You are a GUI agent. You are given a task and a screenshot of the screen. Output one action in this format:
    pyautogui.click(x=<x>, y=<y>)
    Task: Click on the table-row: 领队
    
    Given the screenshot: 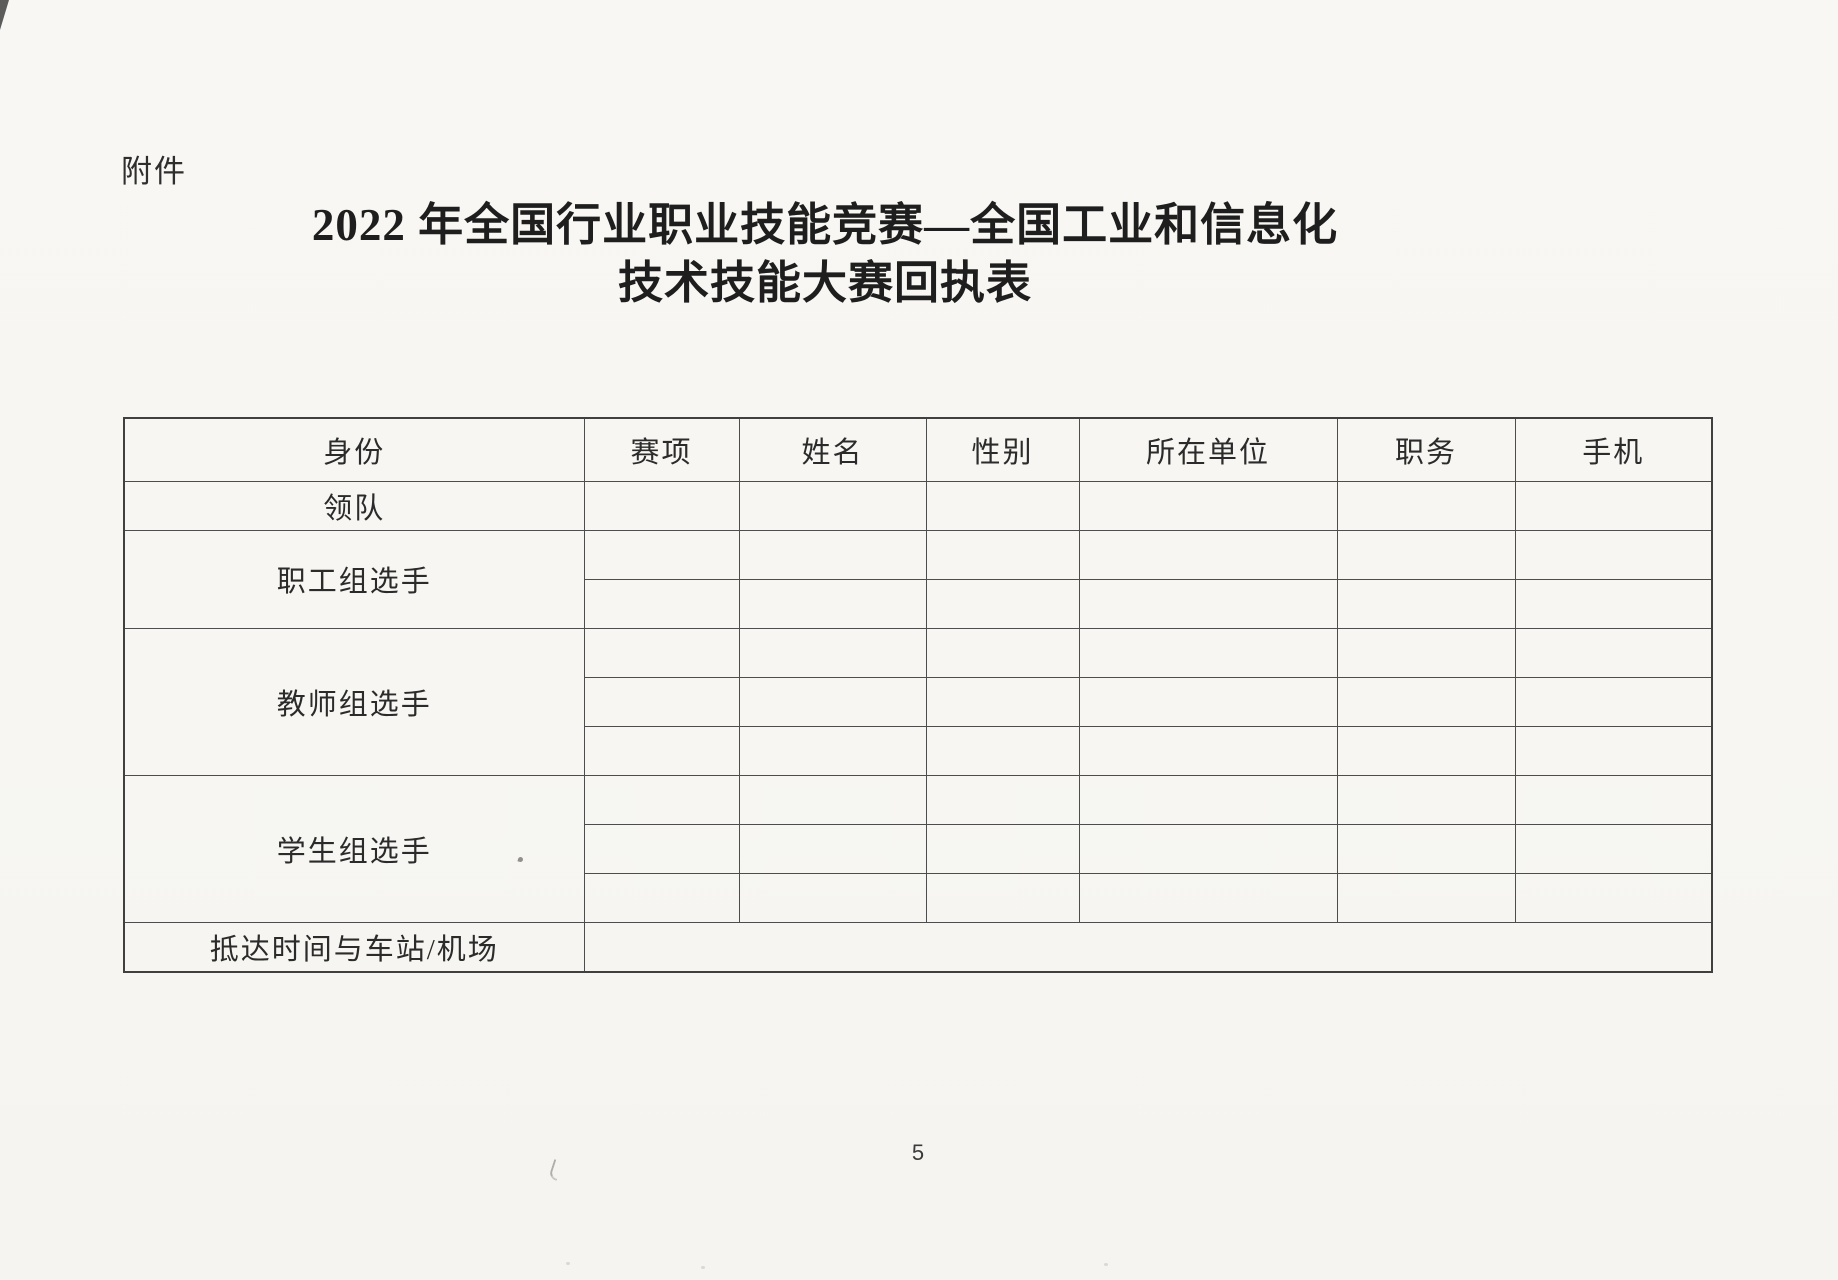 What is the action you would take?
    pyautogui.click(x=918, y=505)
    